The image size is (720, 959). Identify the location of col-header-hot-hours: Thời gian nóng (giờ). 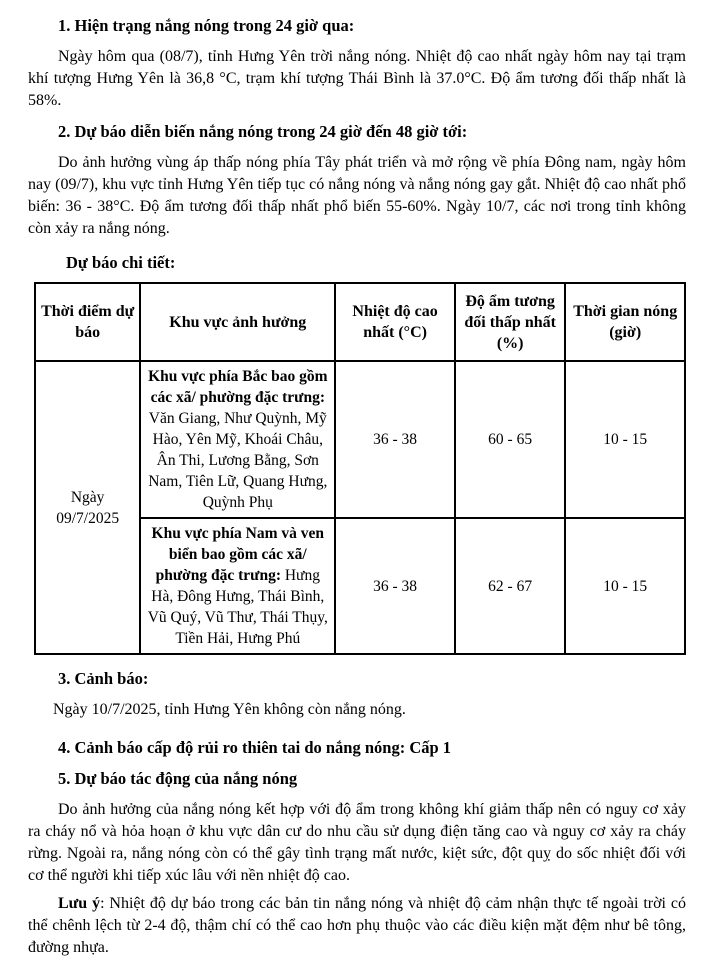
(625, 322).